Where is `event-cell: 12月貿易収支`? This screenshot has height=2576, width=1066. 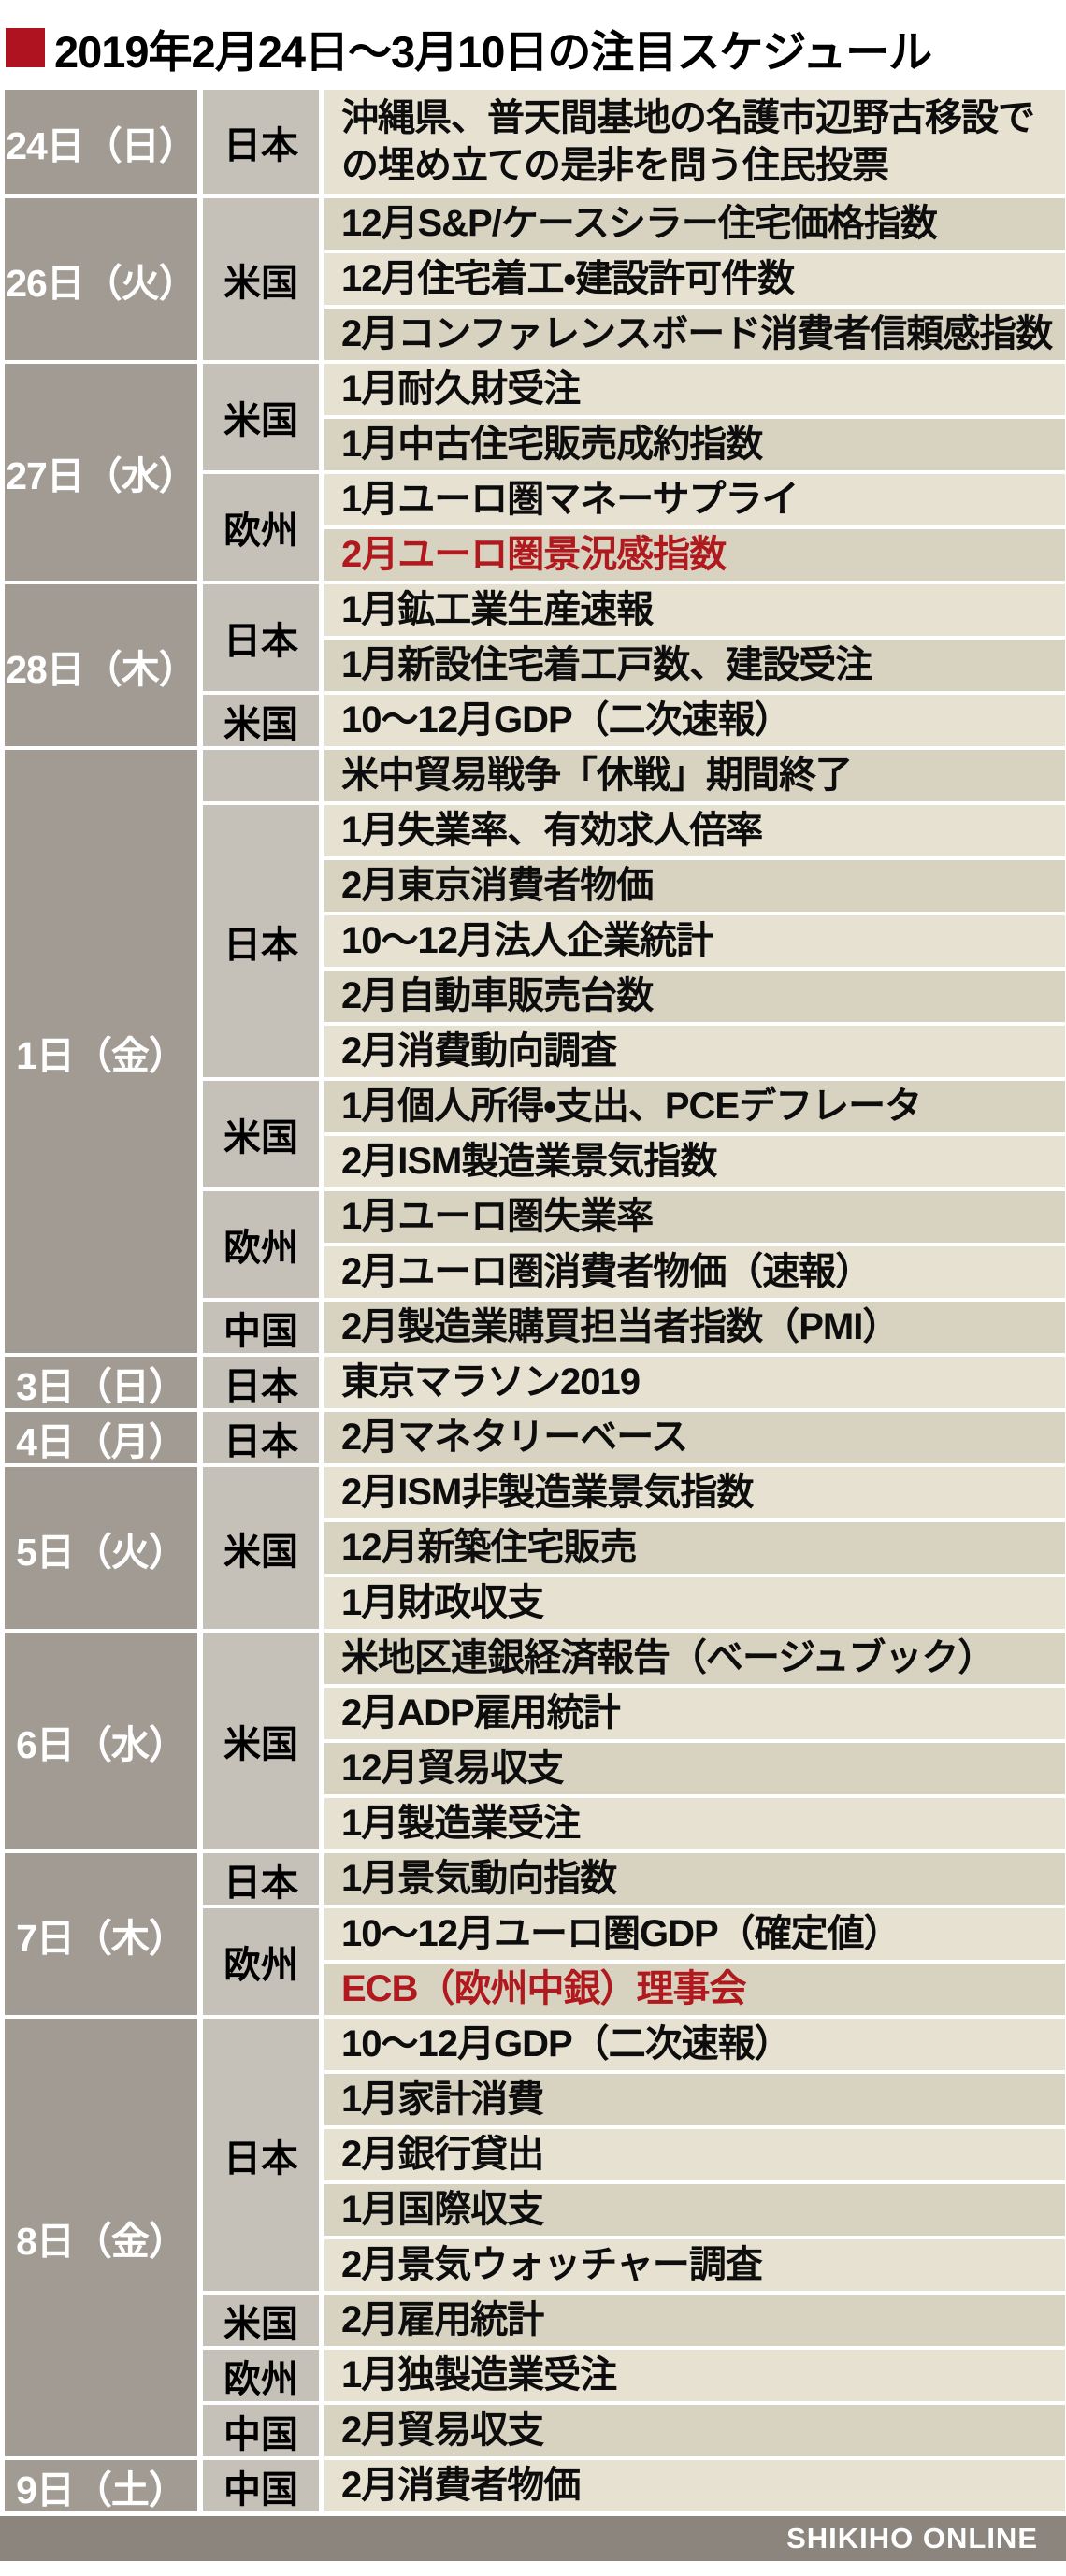
event-cell: 12月貿易収支 is located at coordinates (694, 1769).